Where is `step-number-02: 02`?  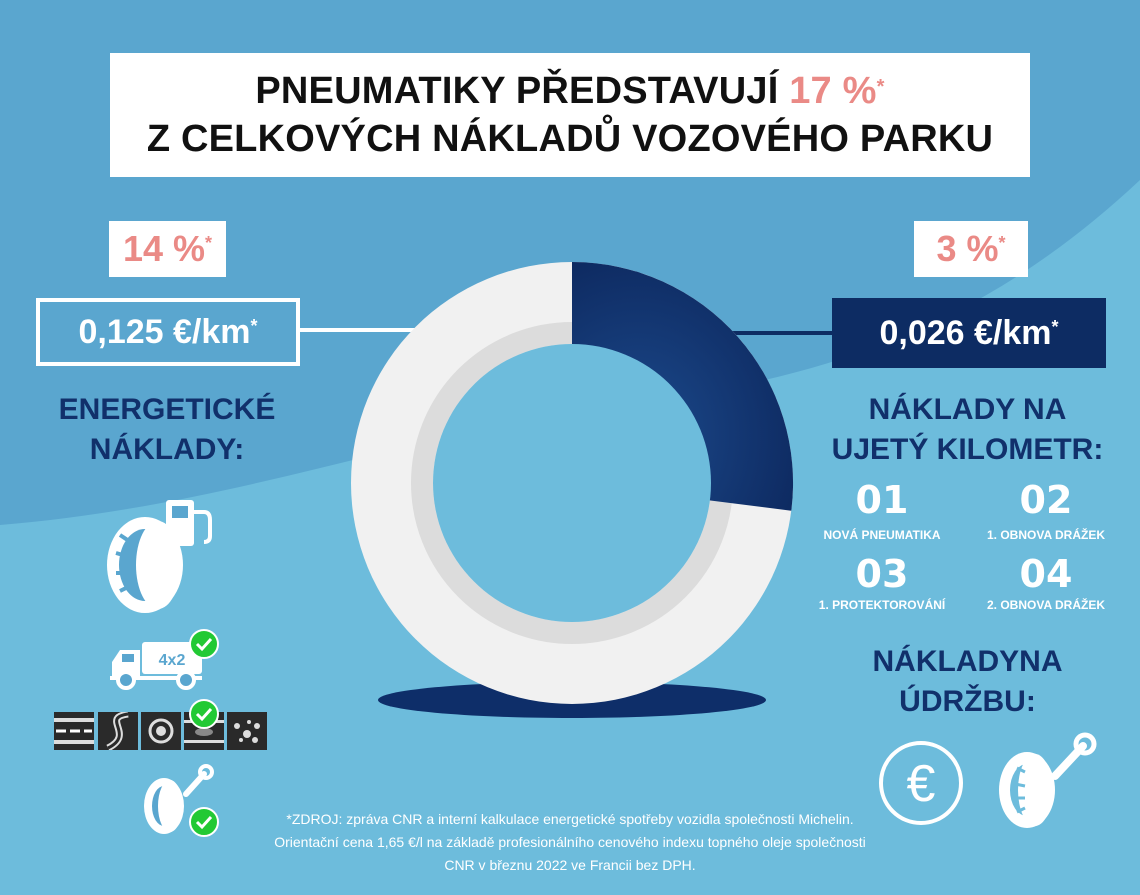
step-number-02: 02 is located at coordinates (1046, 500).